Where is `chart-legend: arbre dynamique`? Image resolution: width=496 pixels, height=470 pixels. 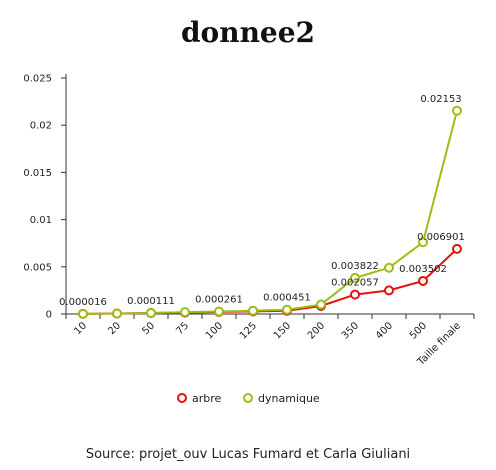 chart-legend: arbre dynamique is located at coordinates (248, 398).